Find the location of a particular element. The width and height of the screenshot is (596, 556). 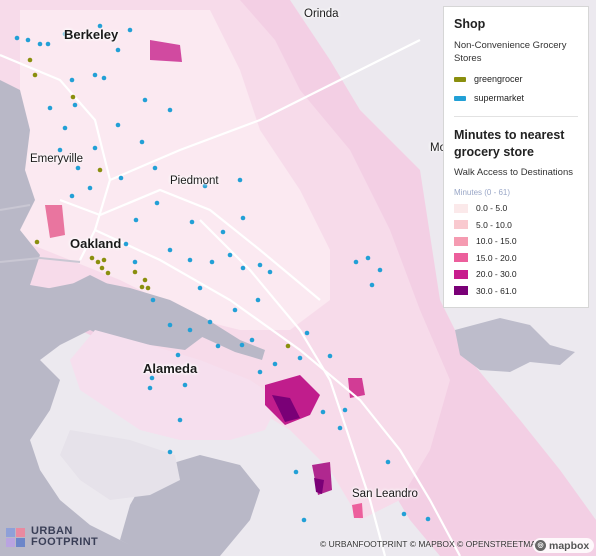

legend-shop-title: Shop is located at coordinates (470, 24).